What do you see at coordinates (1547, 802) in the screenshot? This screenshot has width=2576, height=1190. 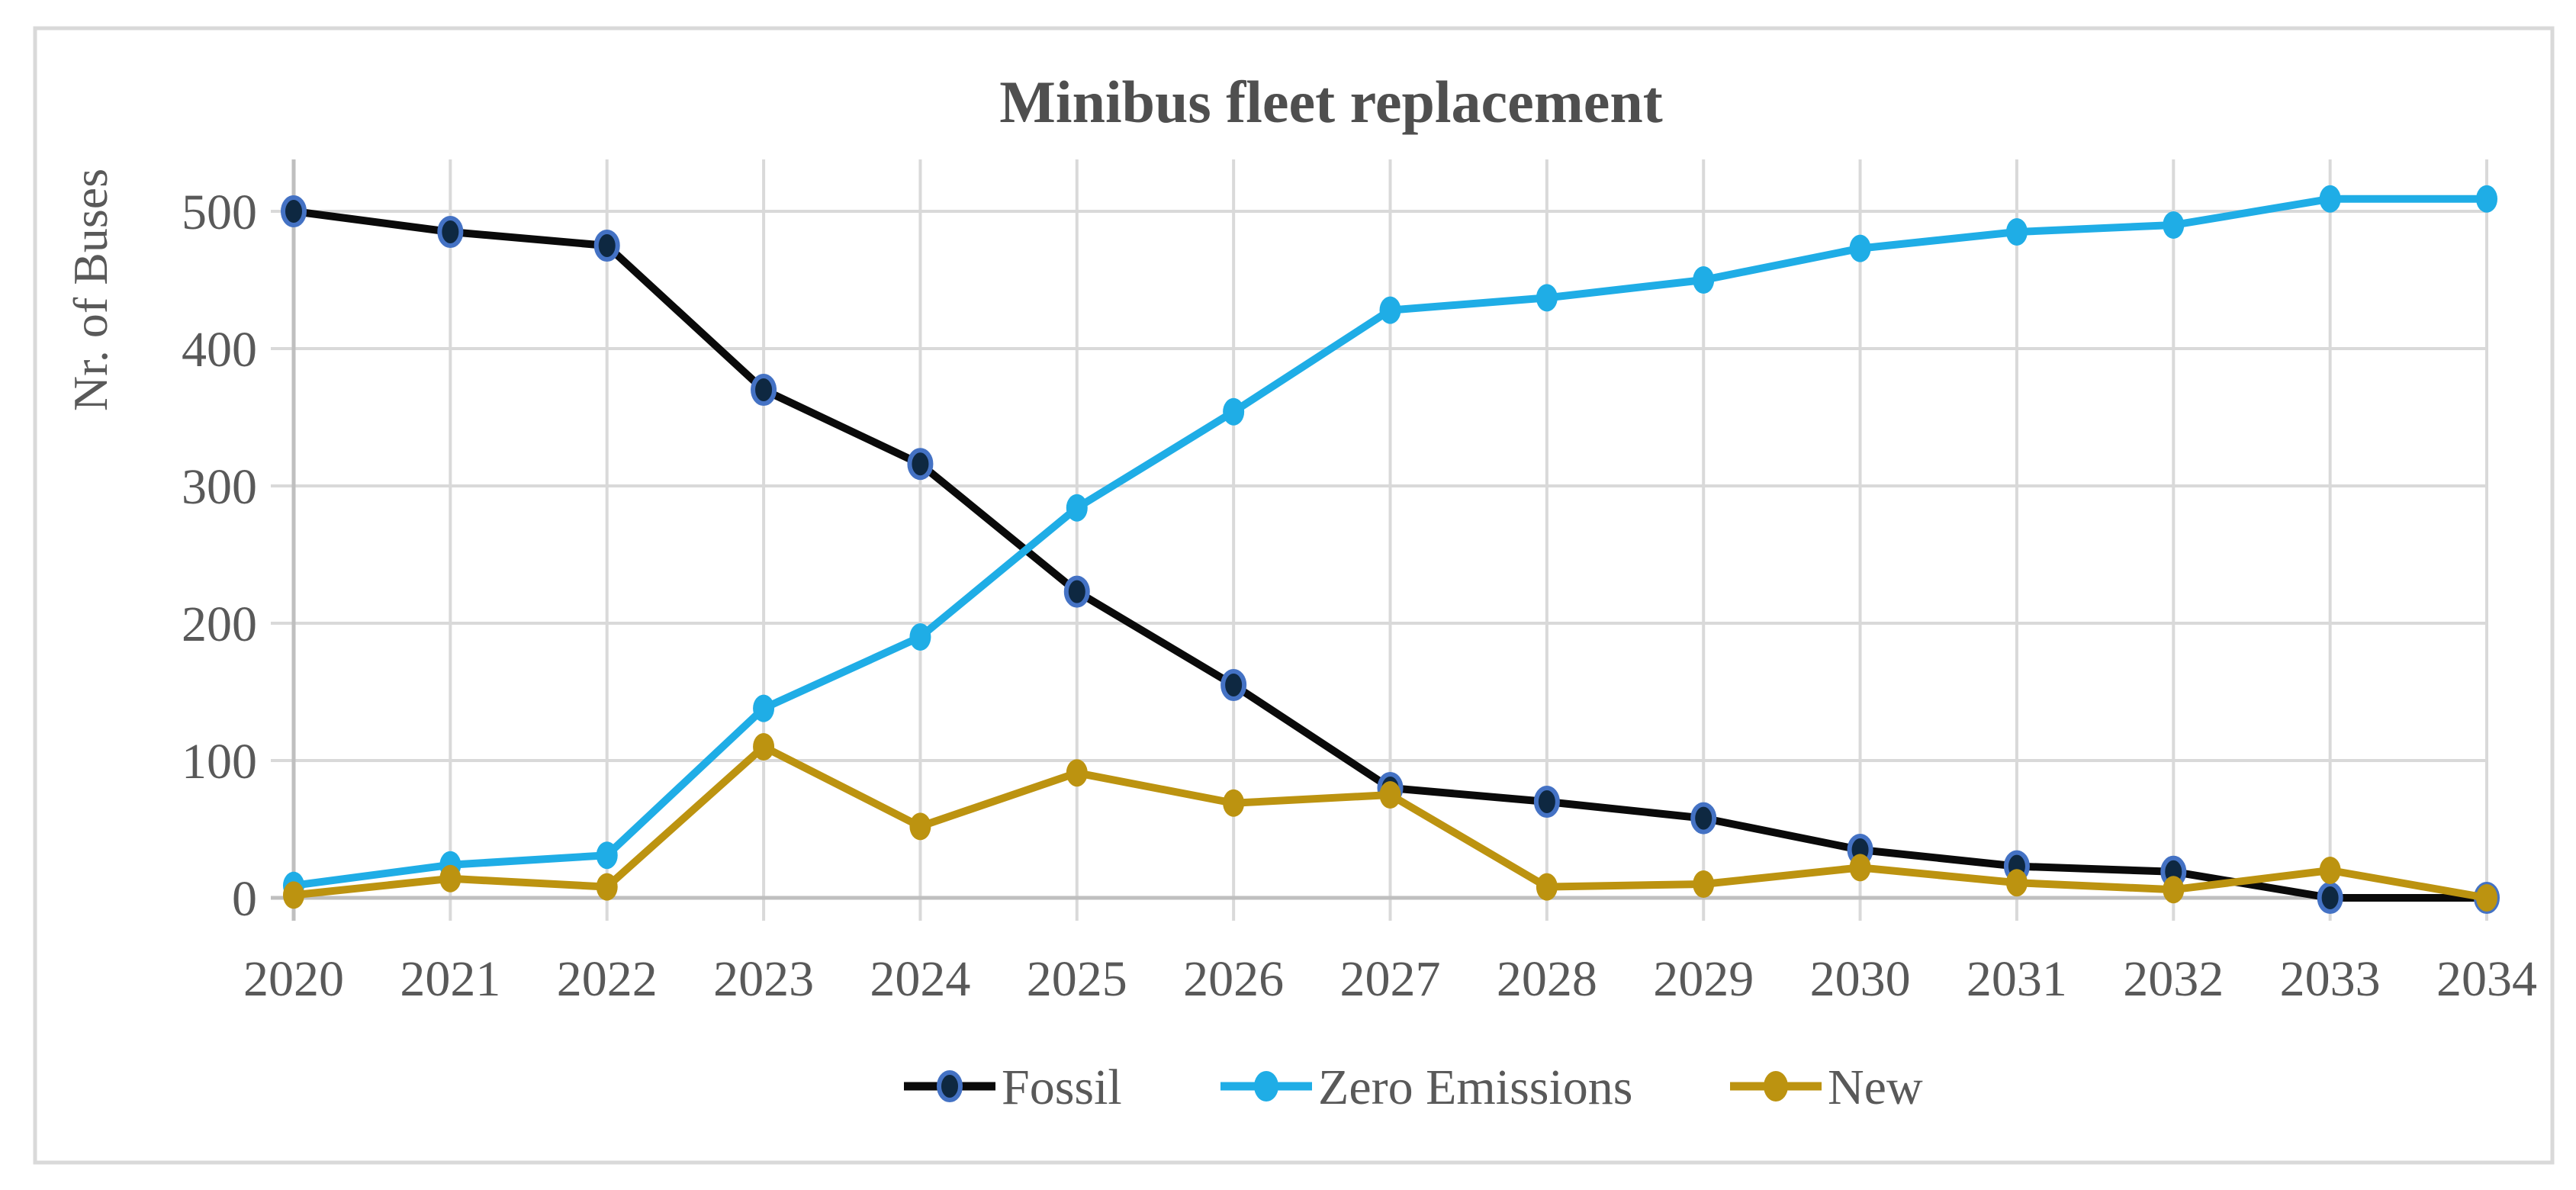 I see `data-point-fossil-2028` at bounding box center [1547, 802].